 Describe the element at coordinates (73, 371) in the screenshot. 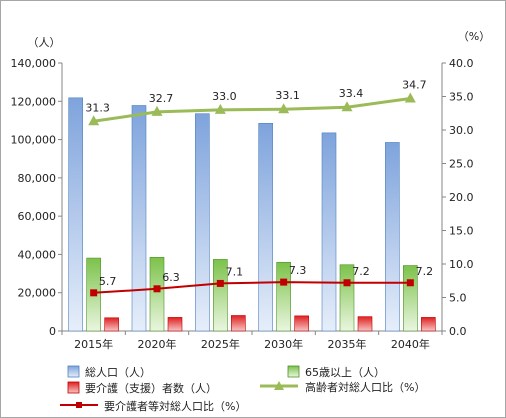

I see `legend-swatch-total-population` at that location.